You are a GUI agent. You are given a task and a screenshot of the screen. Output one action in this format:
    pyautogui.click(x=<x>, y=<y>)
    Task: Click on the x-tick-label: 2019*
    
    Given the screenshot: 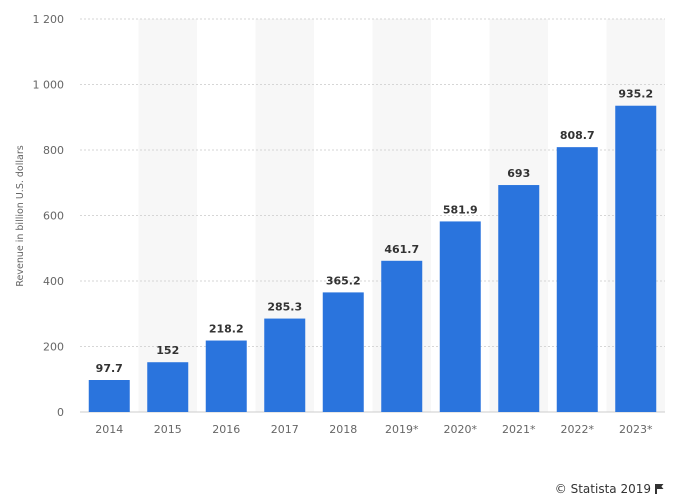 What is the action you would take?
    pyautogui.click(x=402, y=429)
    